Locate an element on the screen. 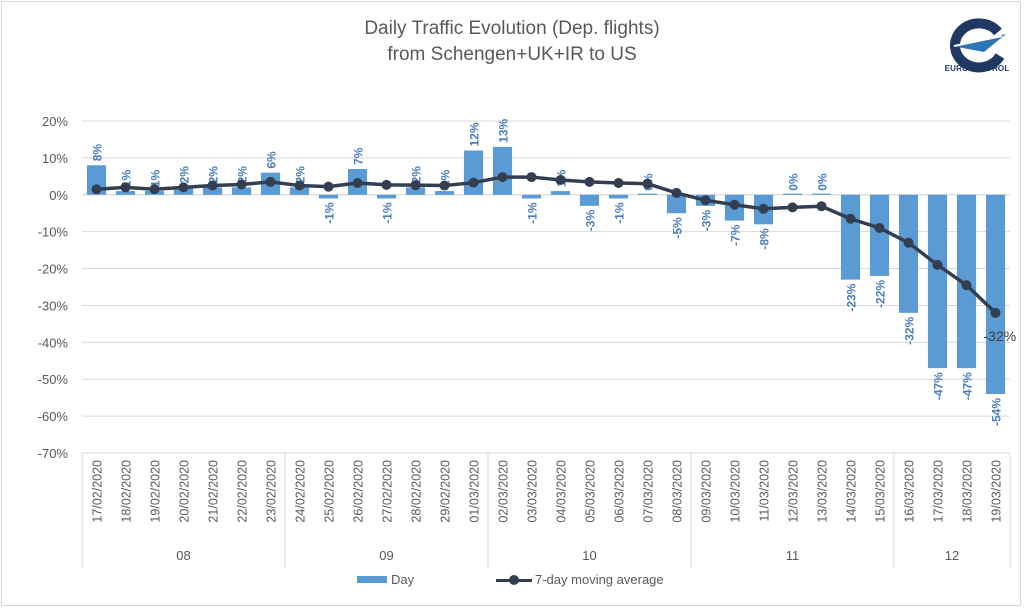 The height and width of the screenshot is (609, 1024). bar-data-label: -32% is located at coordinates (910, 330).